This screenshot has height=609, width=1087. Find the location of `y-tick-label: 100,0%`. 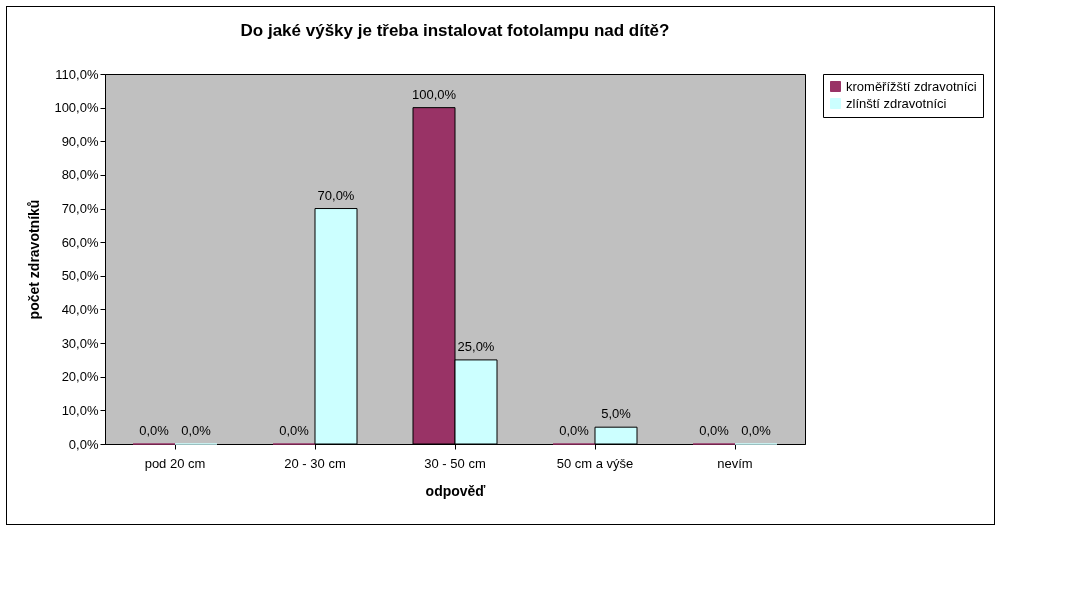

y-tick-label: 100,0% is located at coordinates (76, 108).